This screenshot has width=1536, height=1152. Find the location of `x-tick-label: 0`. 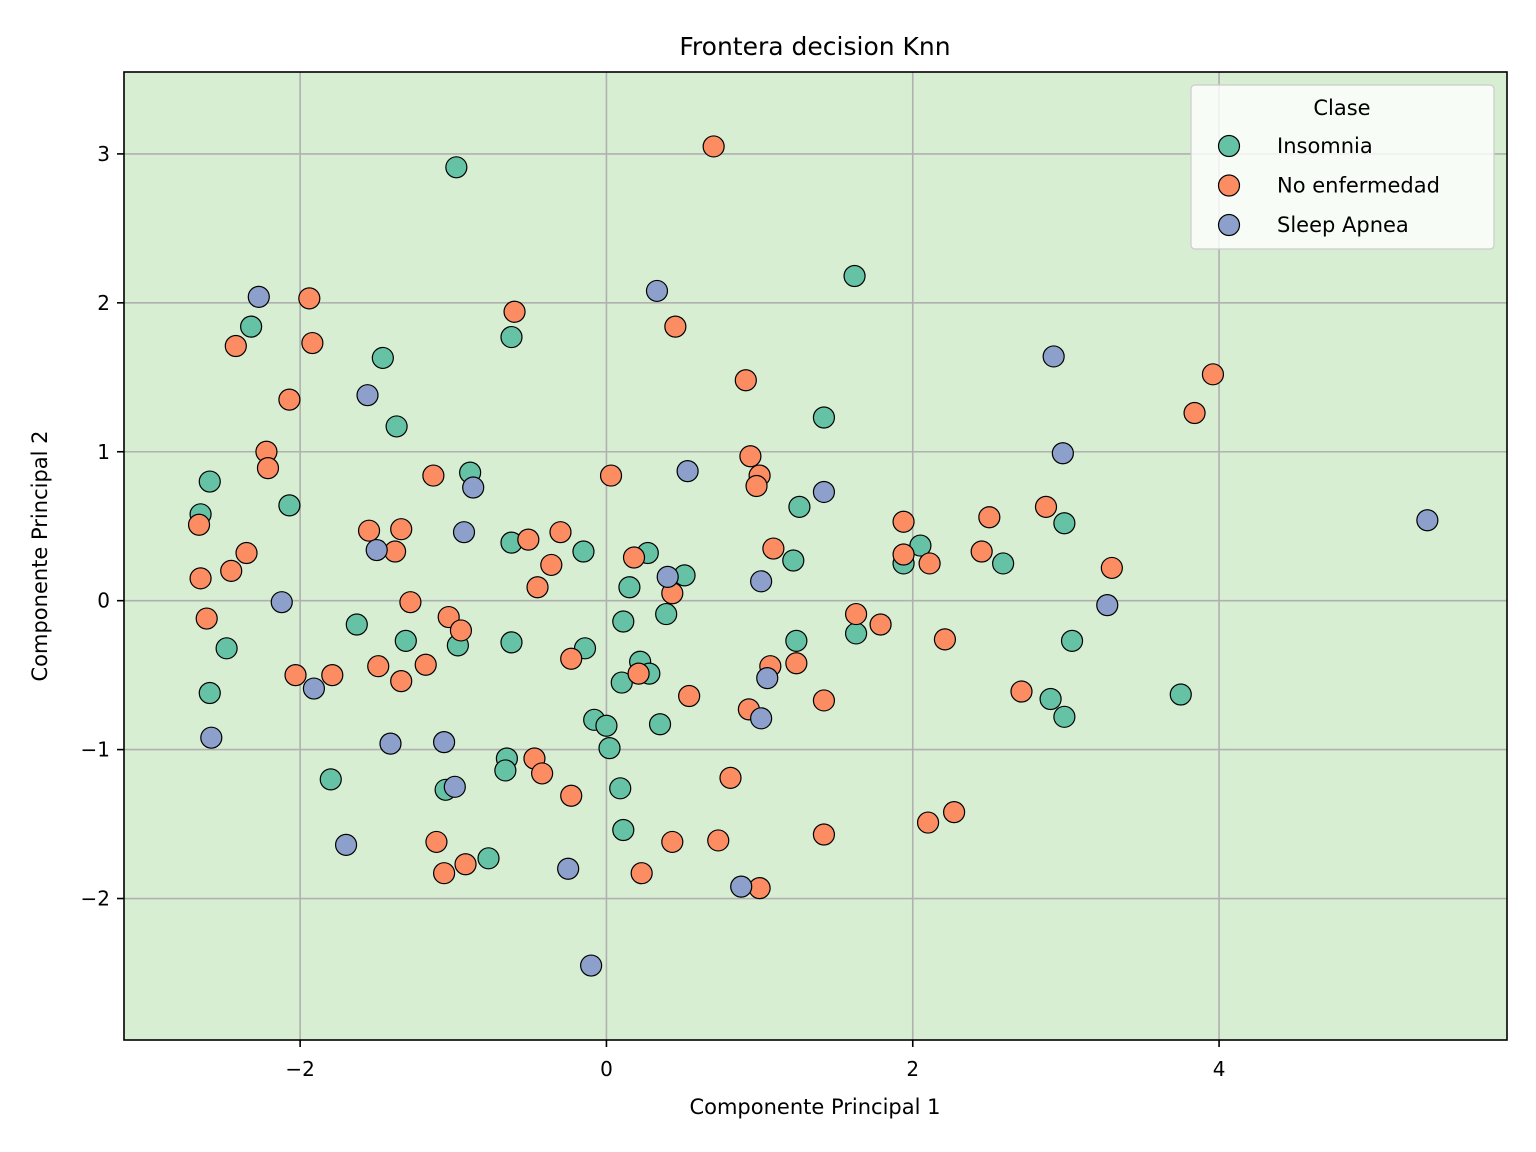

x-tick-label: 0 is located at coordinates (606, 1069).